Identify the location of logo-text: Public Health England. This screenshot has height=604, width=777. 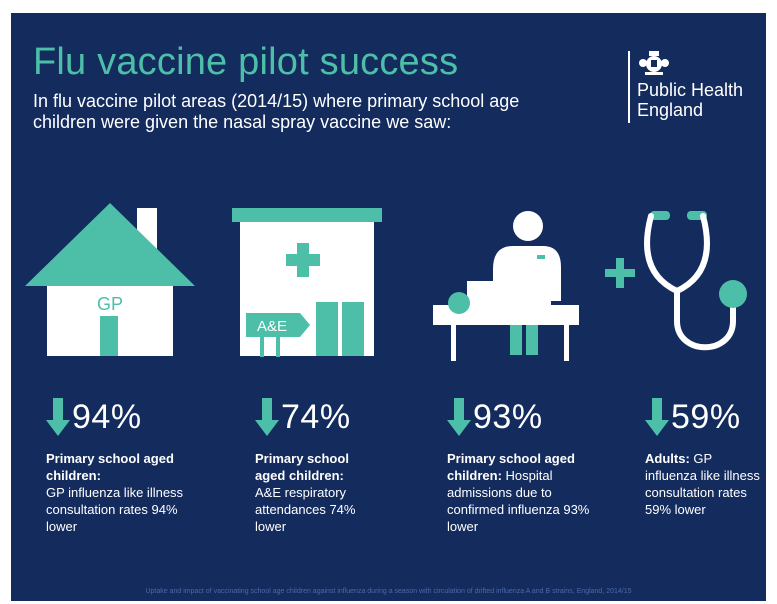
(701, 100).